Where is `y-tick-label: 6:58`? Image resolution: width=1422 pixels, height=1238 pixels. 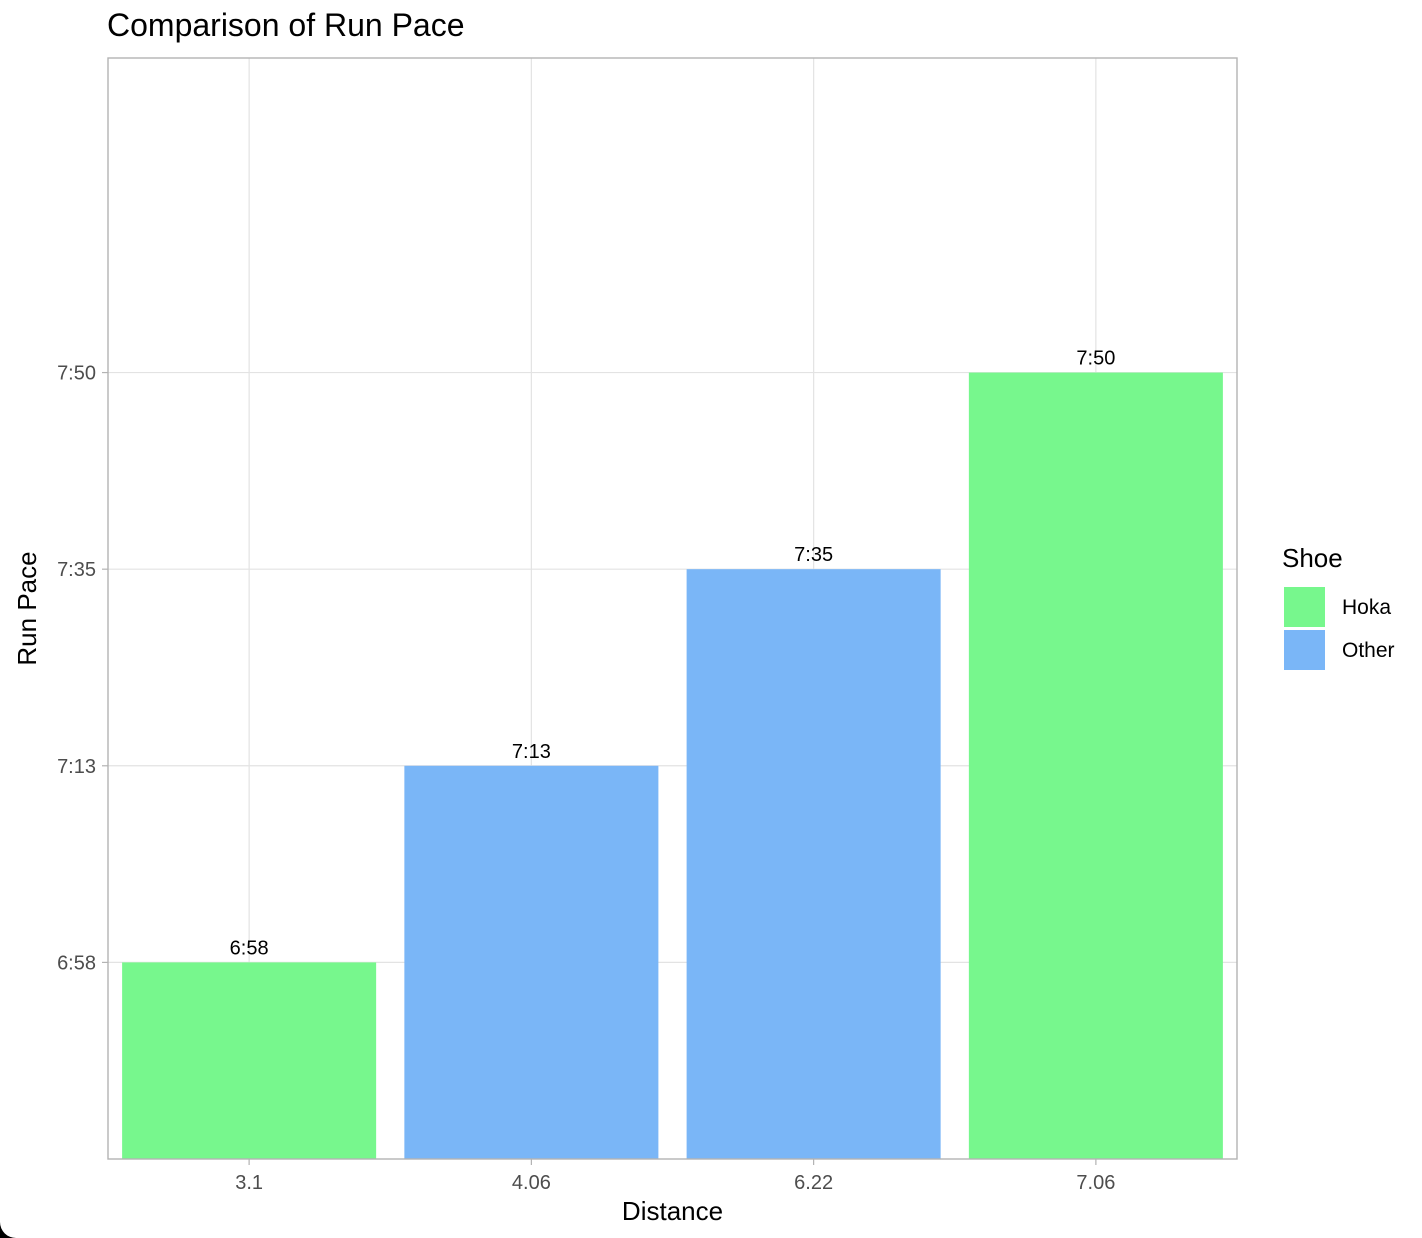 y-tick-label: 6:58 is located at coordinates (76, 963).